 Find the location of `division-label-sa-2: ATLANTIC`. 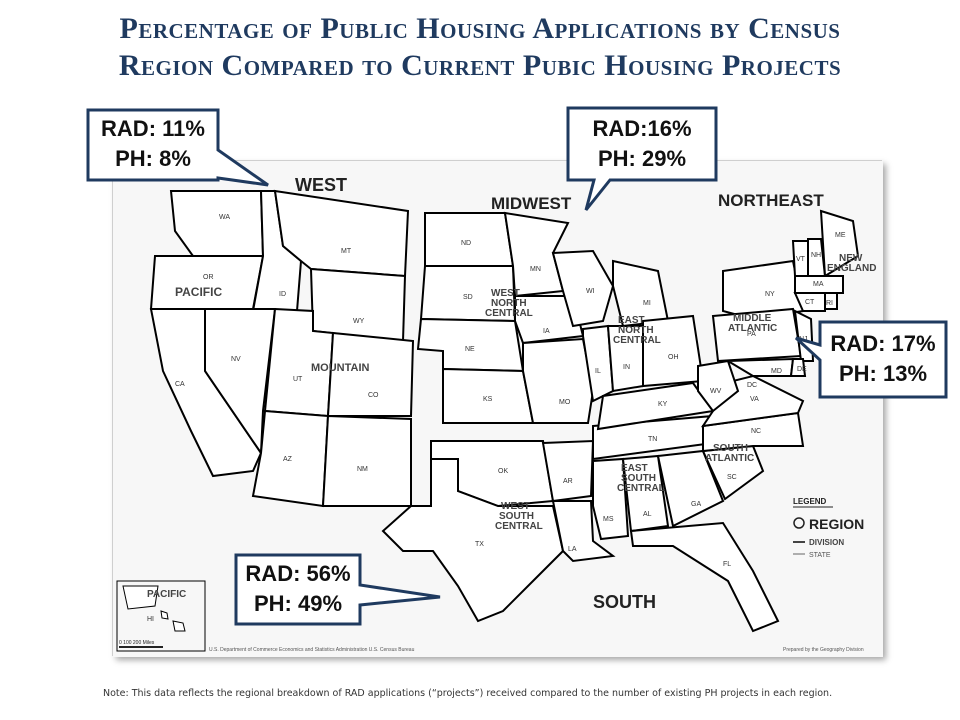

division-label-sa-2: ATLANTIC is located at coordinates (729, 458).